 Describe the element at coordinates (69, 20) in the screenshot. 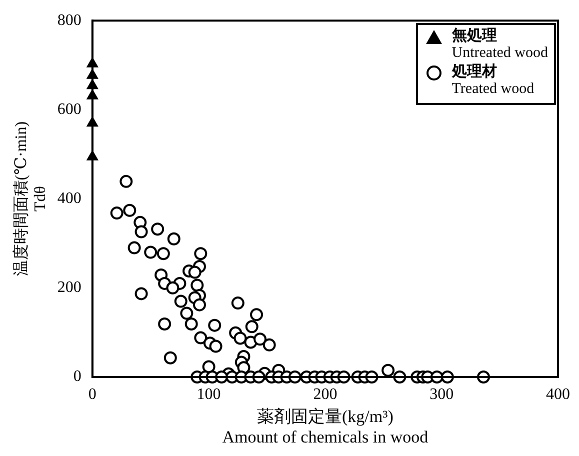

I see `y-tick-label: 800` at that location.